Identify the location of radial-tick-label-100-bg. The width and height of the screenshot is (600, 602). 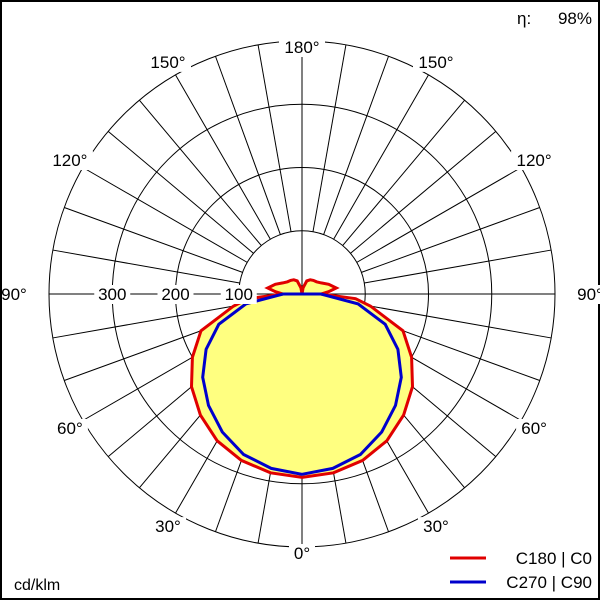
(238, 294).